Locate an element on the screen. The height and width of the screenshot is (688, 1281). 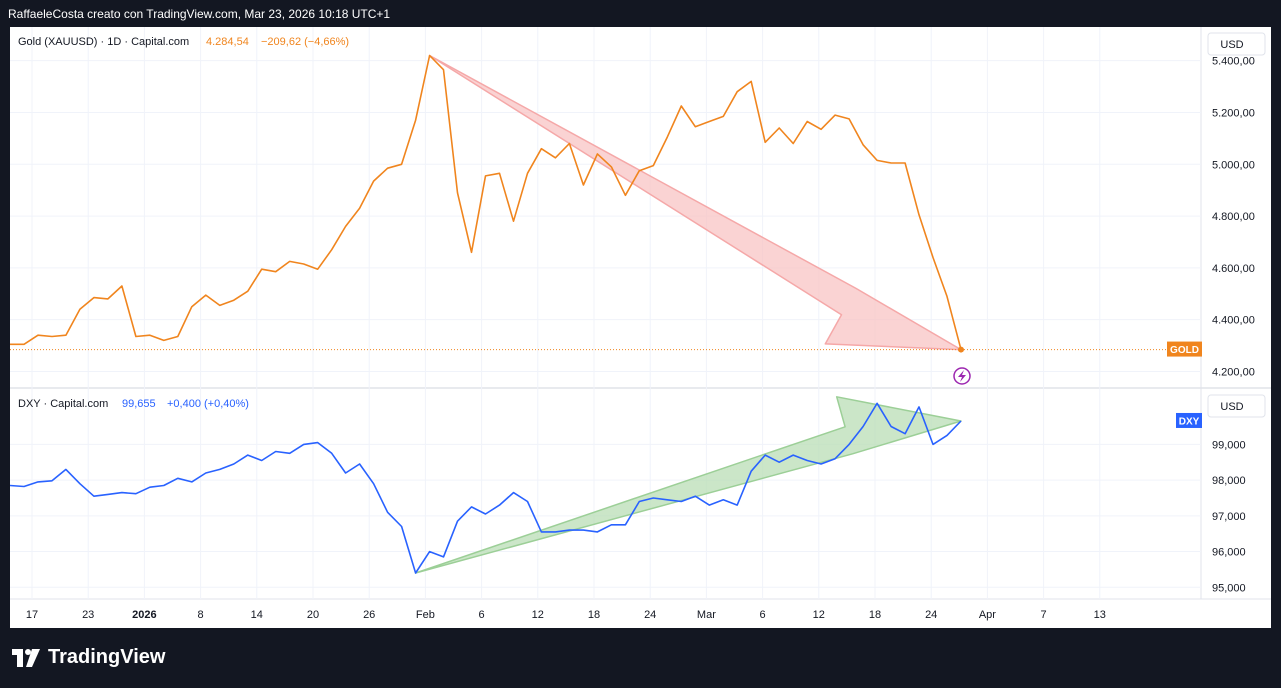
x-tick-label: 7 is located at coordinates (1044, 615).